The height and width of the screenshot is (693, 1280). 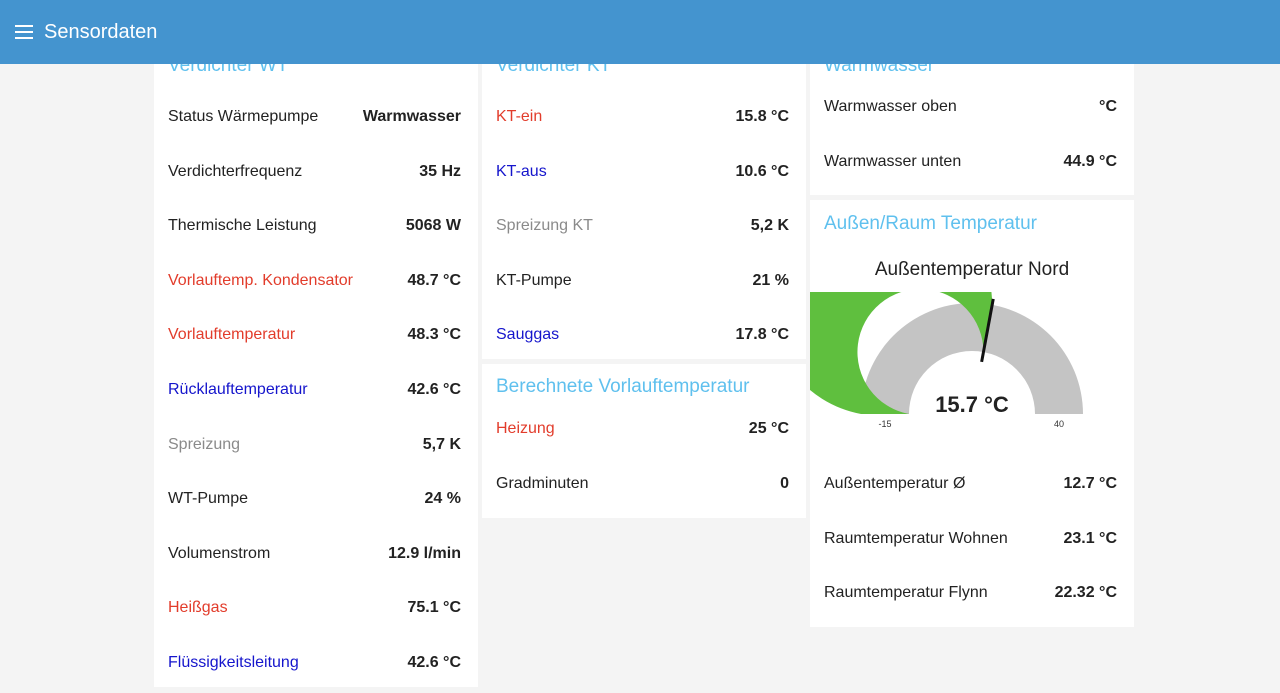 I want to click on sensor-label: Außentemperatur Ø, so click(x=895, y=483).